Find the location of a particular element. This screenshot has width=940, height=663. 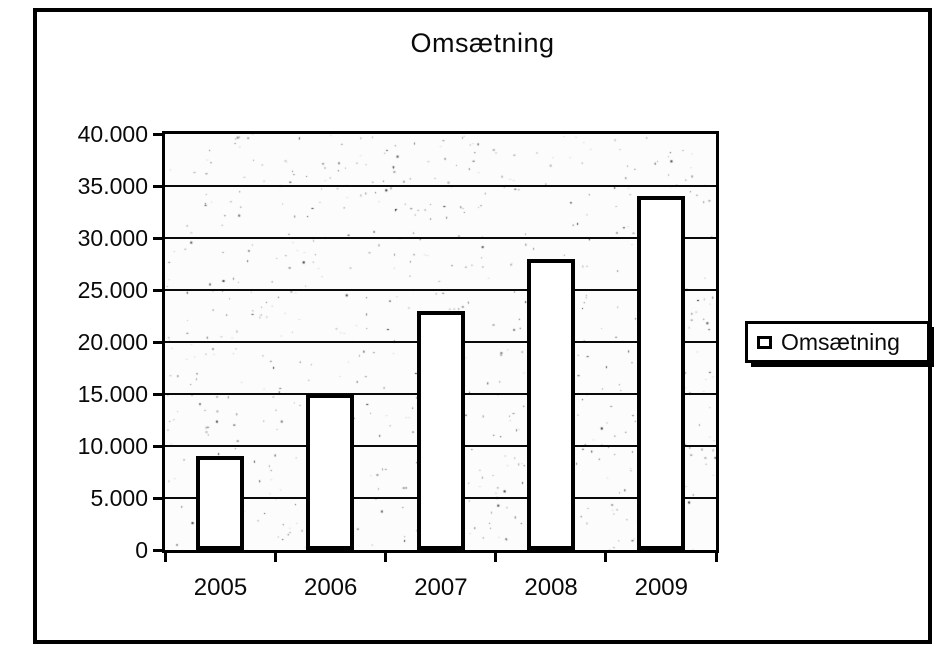

chart-title: Omsætning is located at coordinates (482, 43).